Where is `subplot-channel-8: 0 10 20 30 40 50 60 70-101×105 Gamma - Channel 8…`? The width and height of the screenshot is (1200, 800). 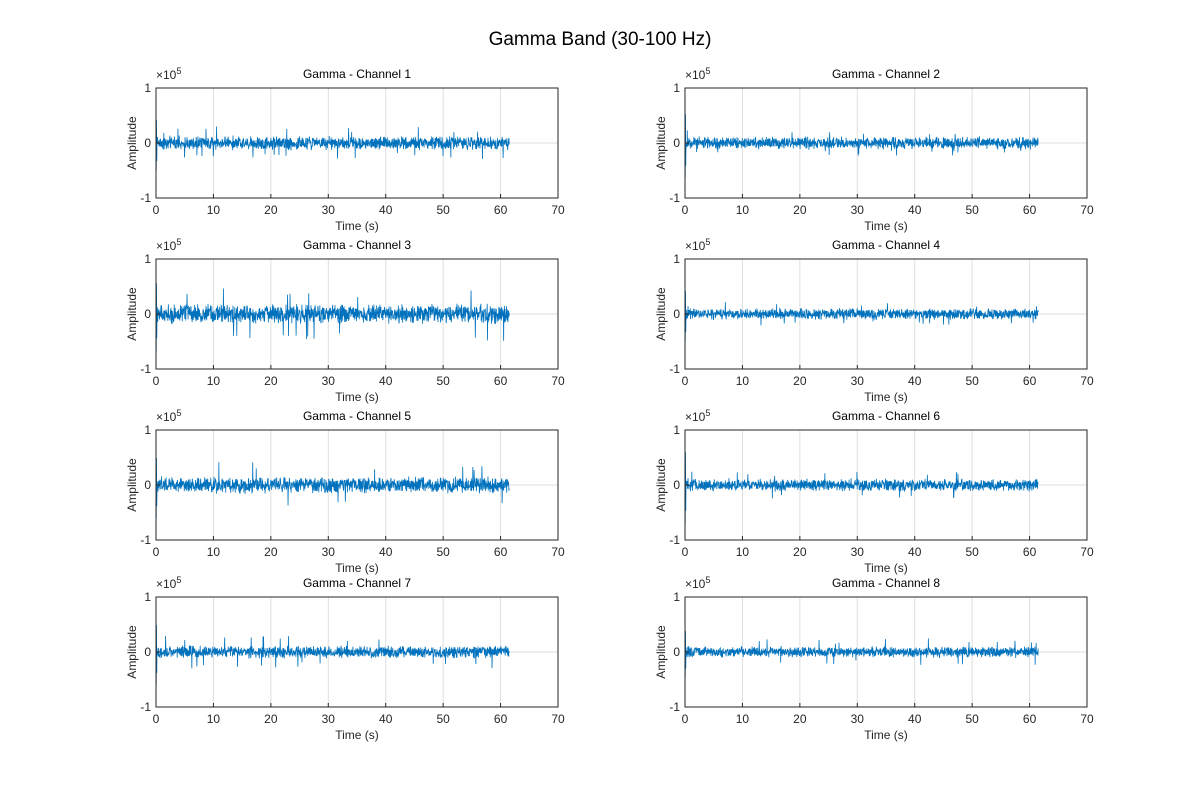
subplot-channel-8: 0 10 20 30 40 50 60 70-101×105 Gamma - Channel 8… is located at coordinates (874, 658).